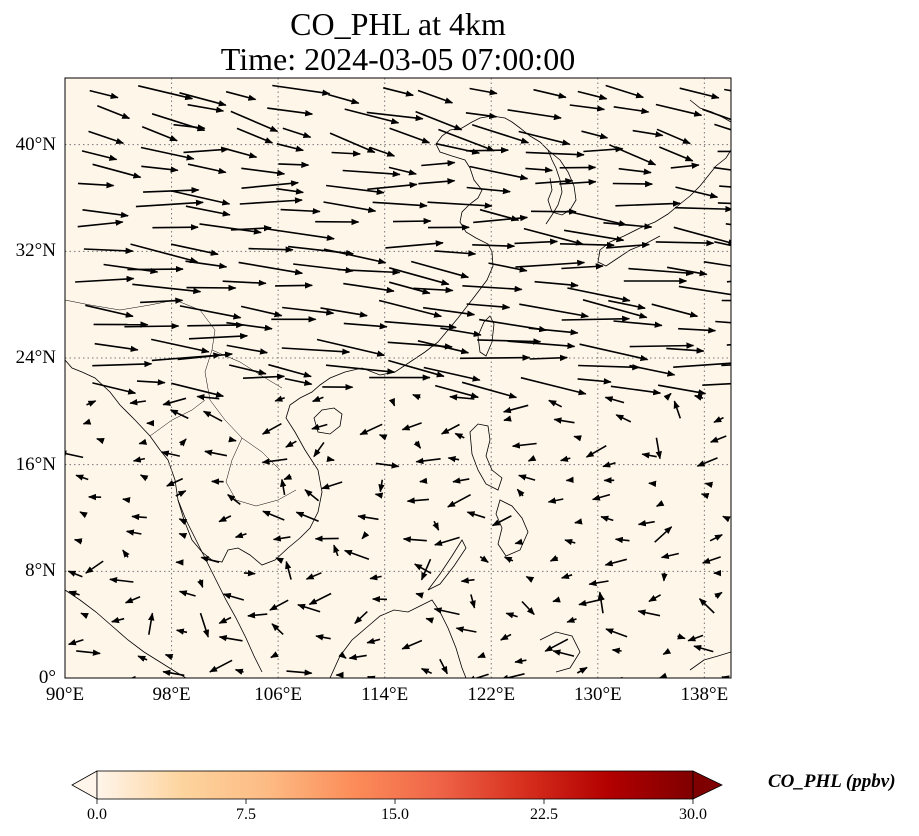 This screenshot has height=836, width=919. What do you see at coordinates (40, 571) in the screenshot?
I see `lat-tick-label-1: 8°N` at bounding box center [40, 571].